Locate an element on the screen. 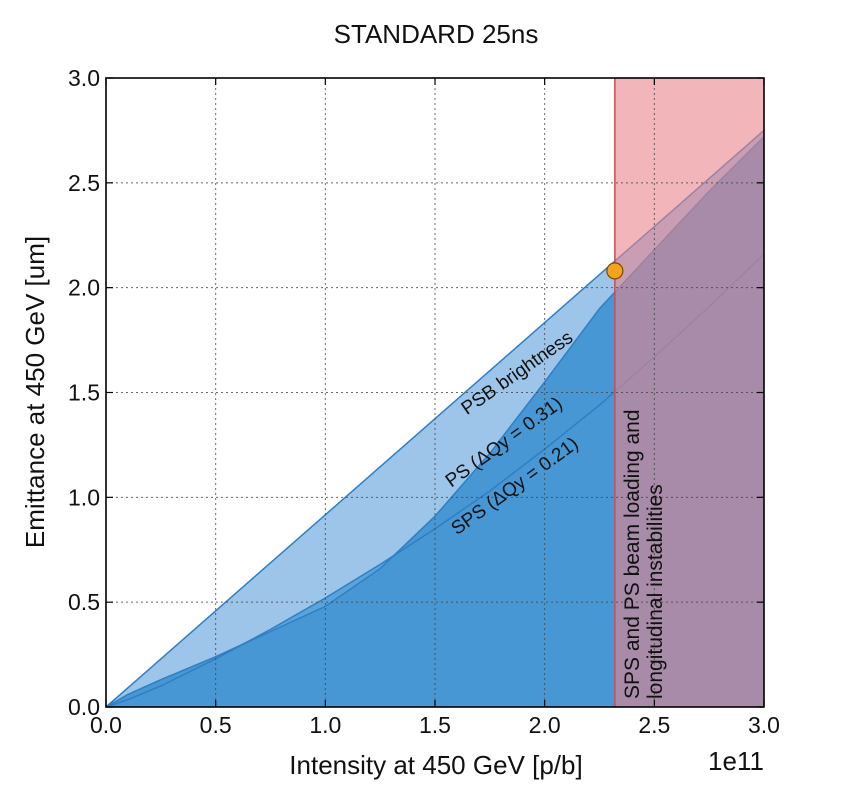 The width and height of the screenshot is (850, 790). y-tick-label: 1.5 is located at coordinates (84, 393).